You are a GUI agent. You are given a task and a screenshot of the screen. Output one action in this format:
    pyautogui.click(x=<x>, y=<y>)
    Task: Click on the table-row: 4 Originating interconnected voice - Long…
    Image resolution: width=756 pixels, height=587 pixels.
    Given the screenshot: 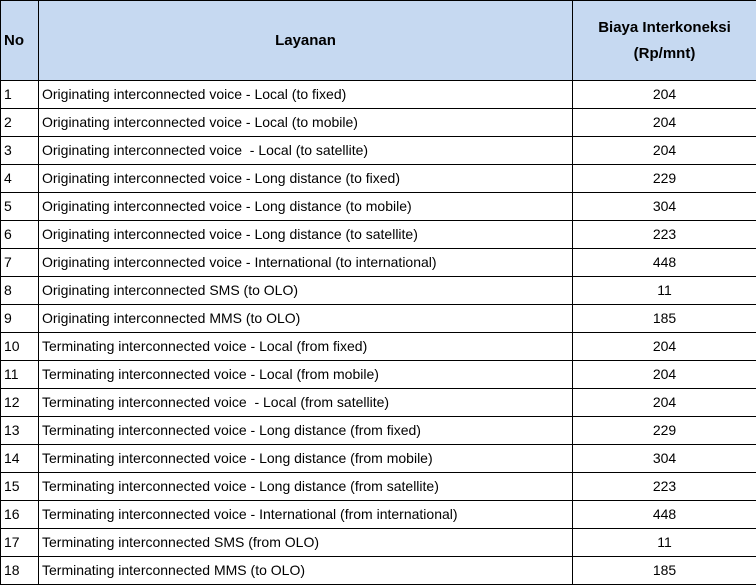 What is the action you would take?
    pyautogui.click(x=378, y=178)
    